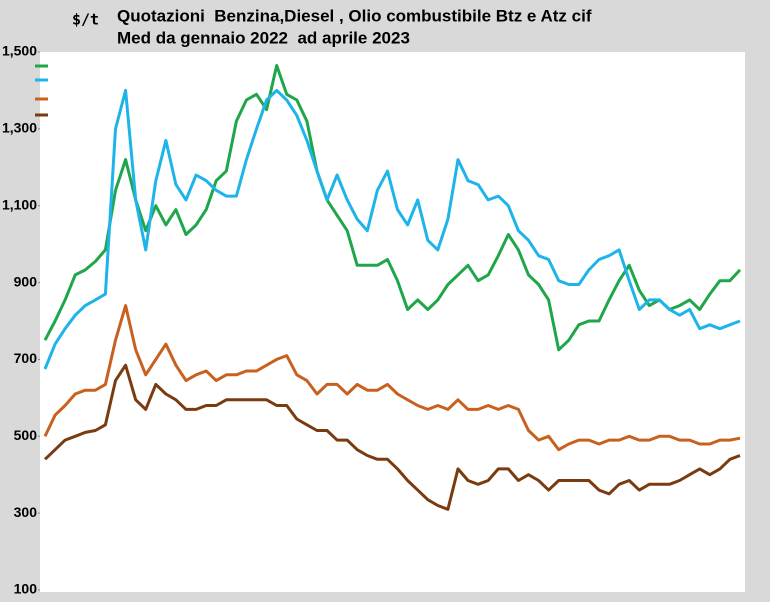 The image size is (770, 602). I want to click on y-tick-label: 100, so click(26, 589).